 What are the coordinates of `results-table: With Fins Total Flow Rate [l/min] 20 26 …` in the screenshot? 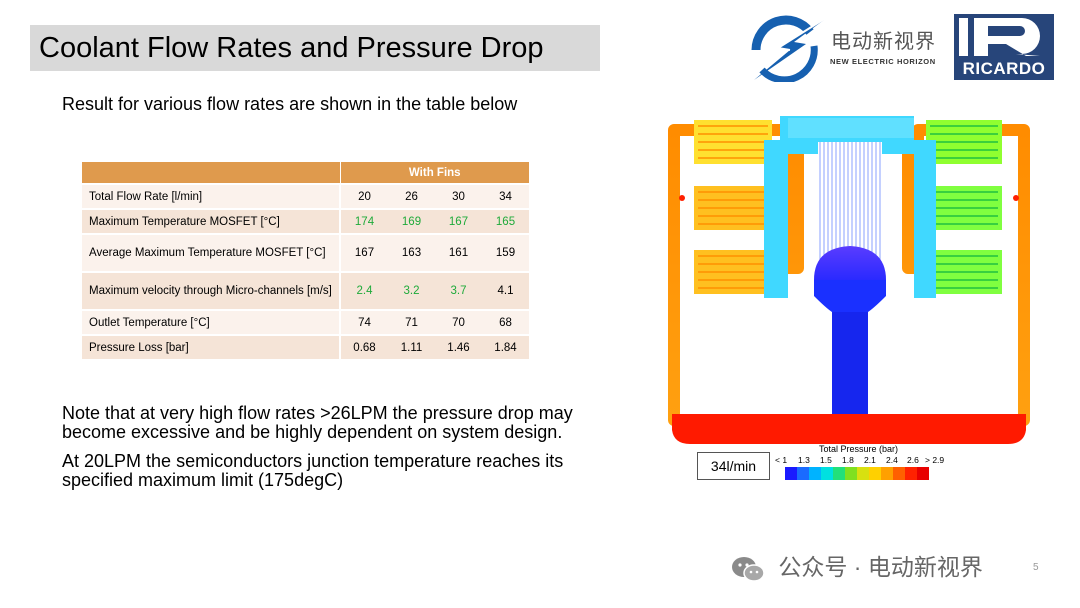 It's located at (305, 260).